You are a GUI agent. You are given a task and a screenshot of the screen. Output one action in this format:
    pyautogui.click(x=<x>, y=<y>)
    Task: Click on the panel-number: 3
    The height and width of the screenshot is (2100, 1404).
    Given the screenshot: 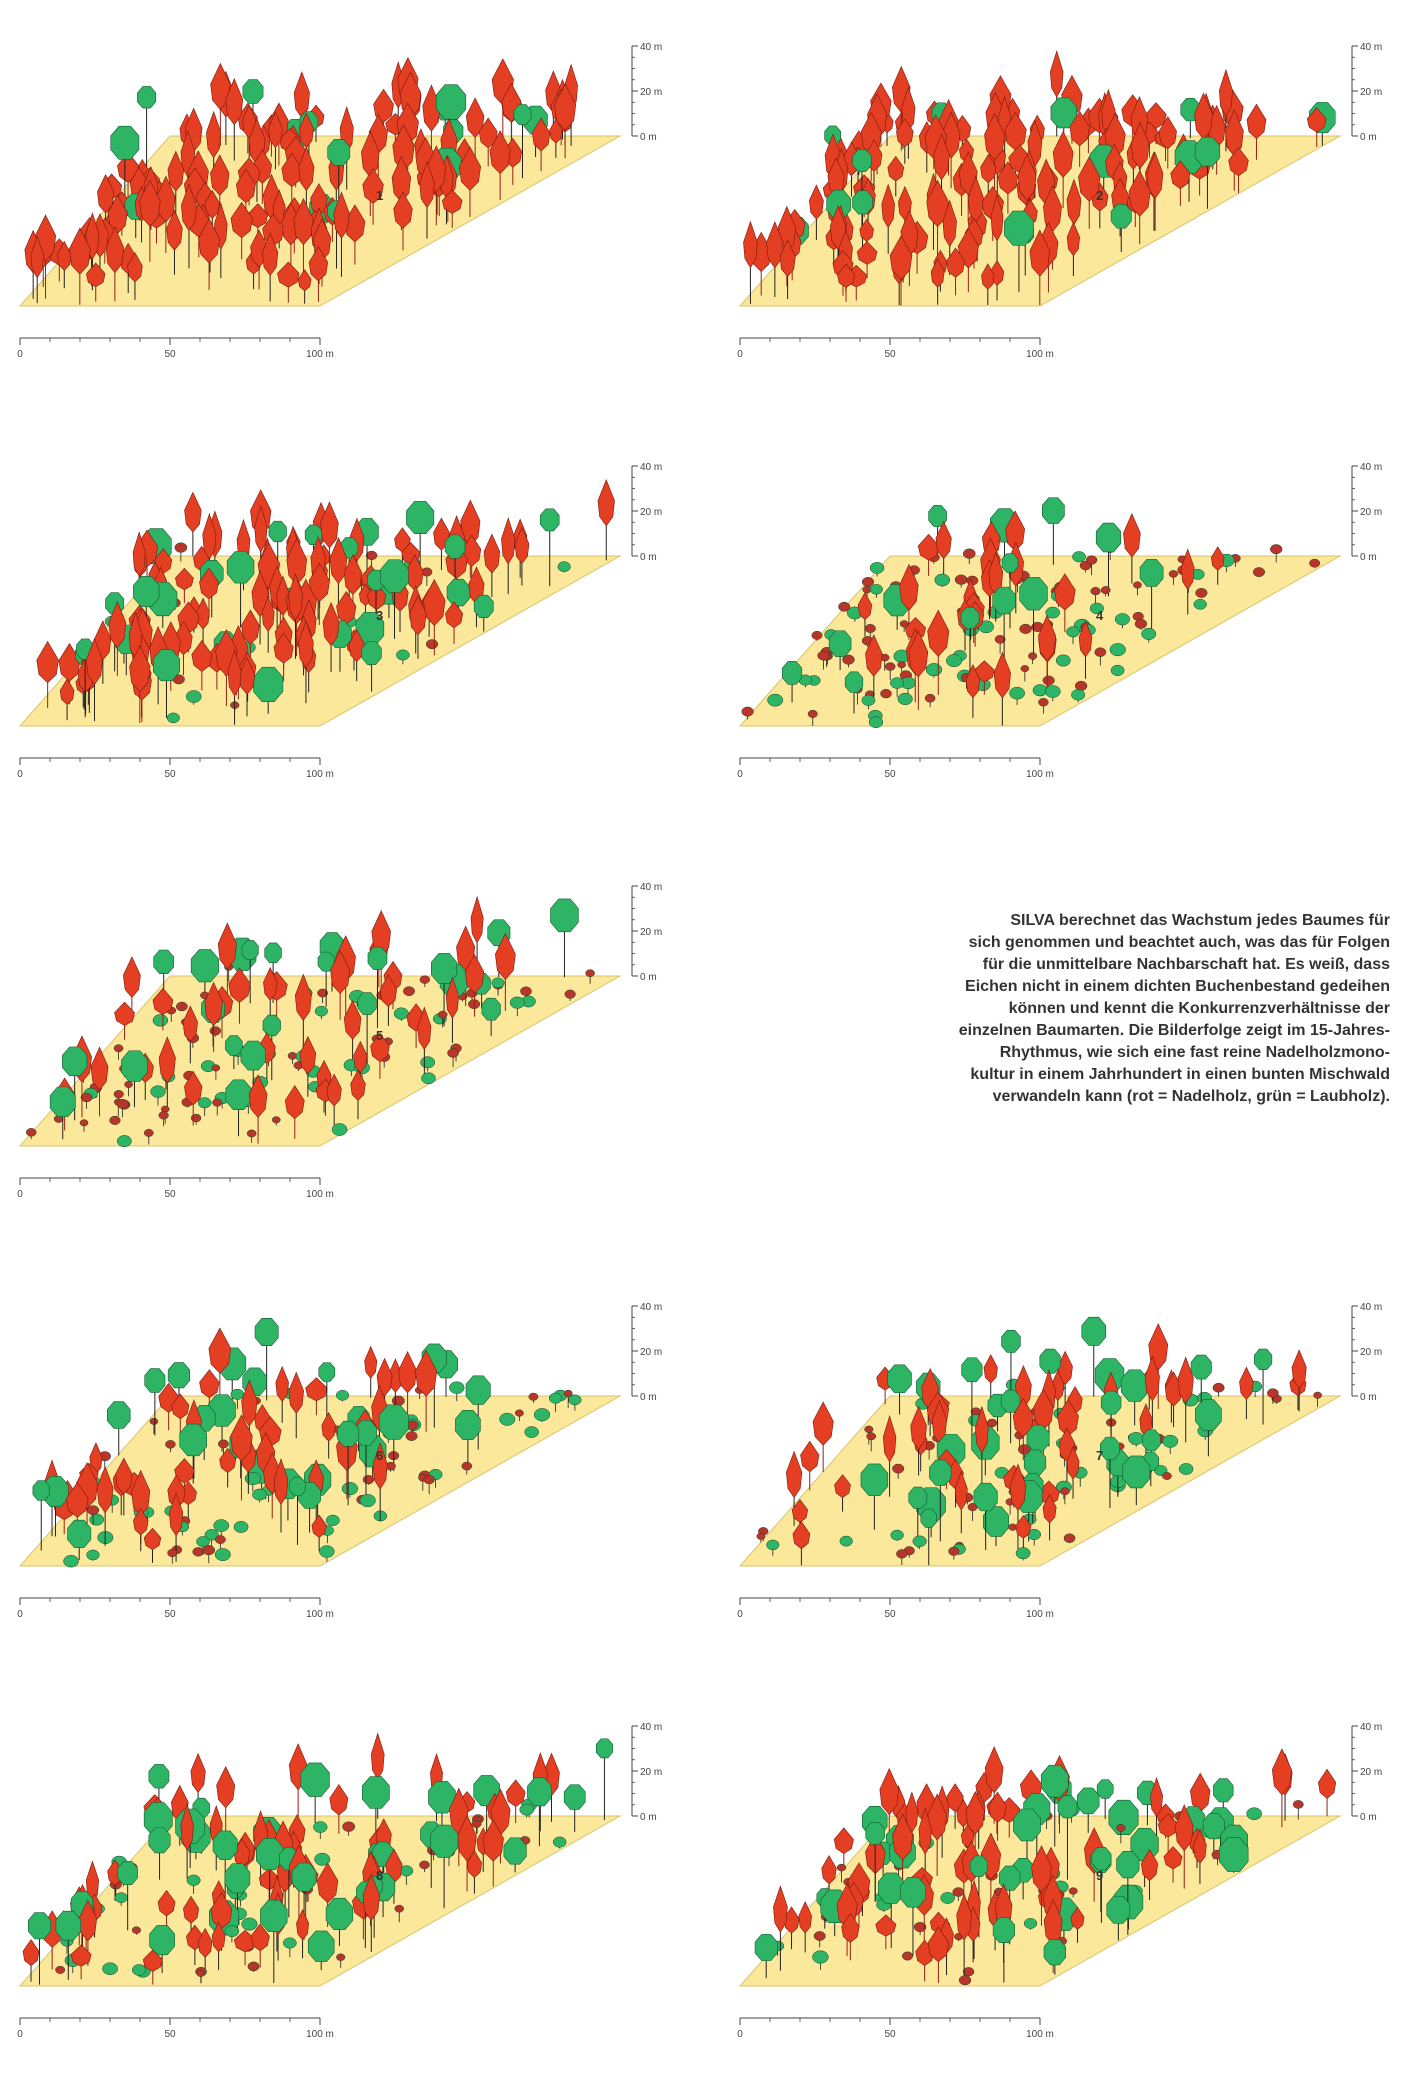 What is the action you would take?
    pyautogui.click(x=379, y=615)
    